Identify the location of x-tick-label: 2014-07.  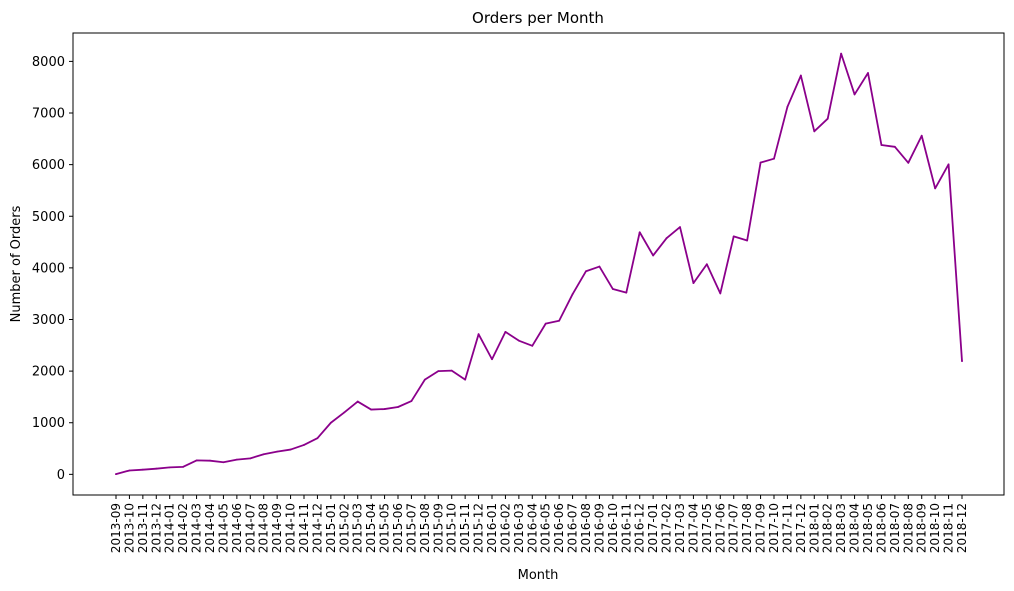
(250, 528).